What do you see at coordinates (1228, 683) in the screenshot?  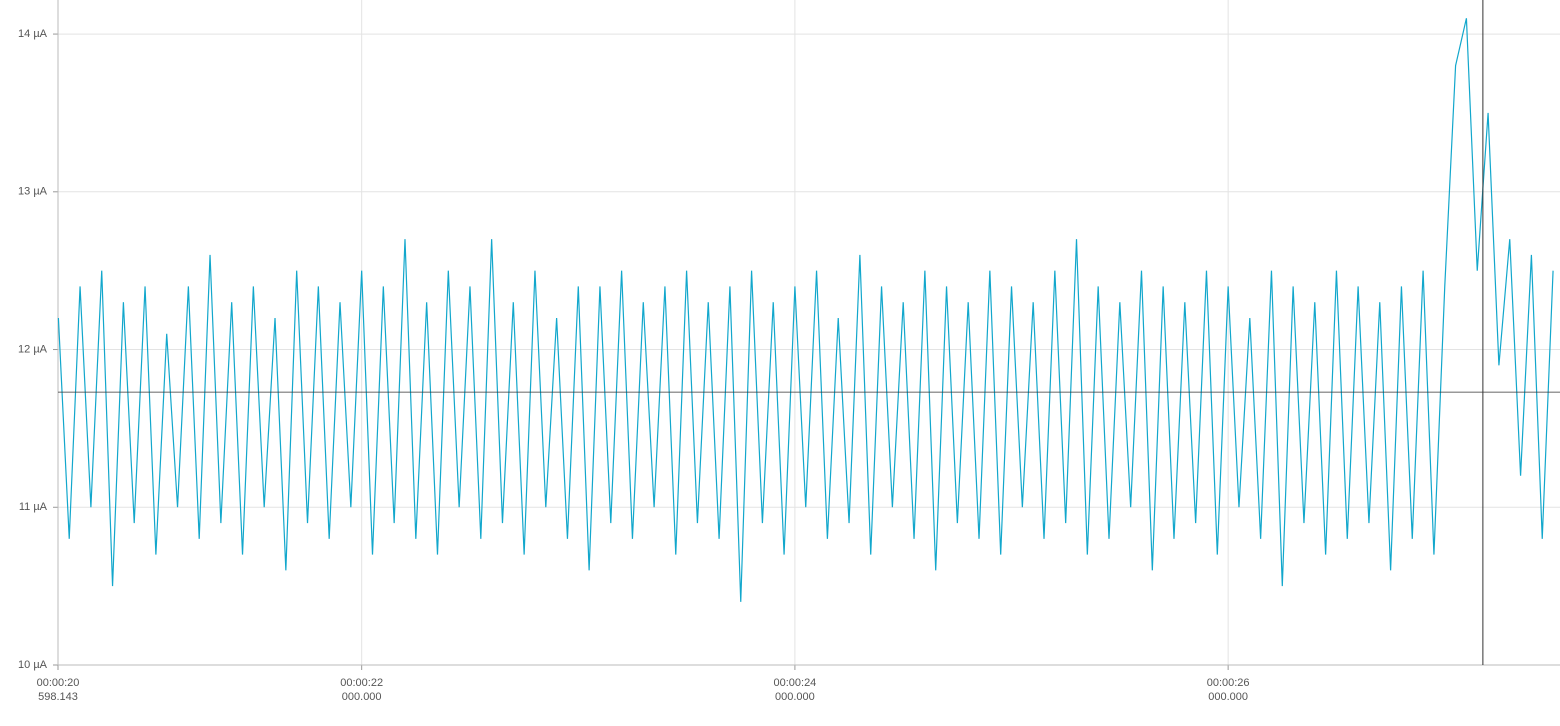 I see `x-tick-label: 00:00:26` at bounding box center [1228, 683].